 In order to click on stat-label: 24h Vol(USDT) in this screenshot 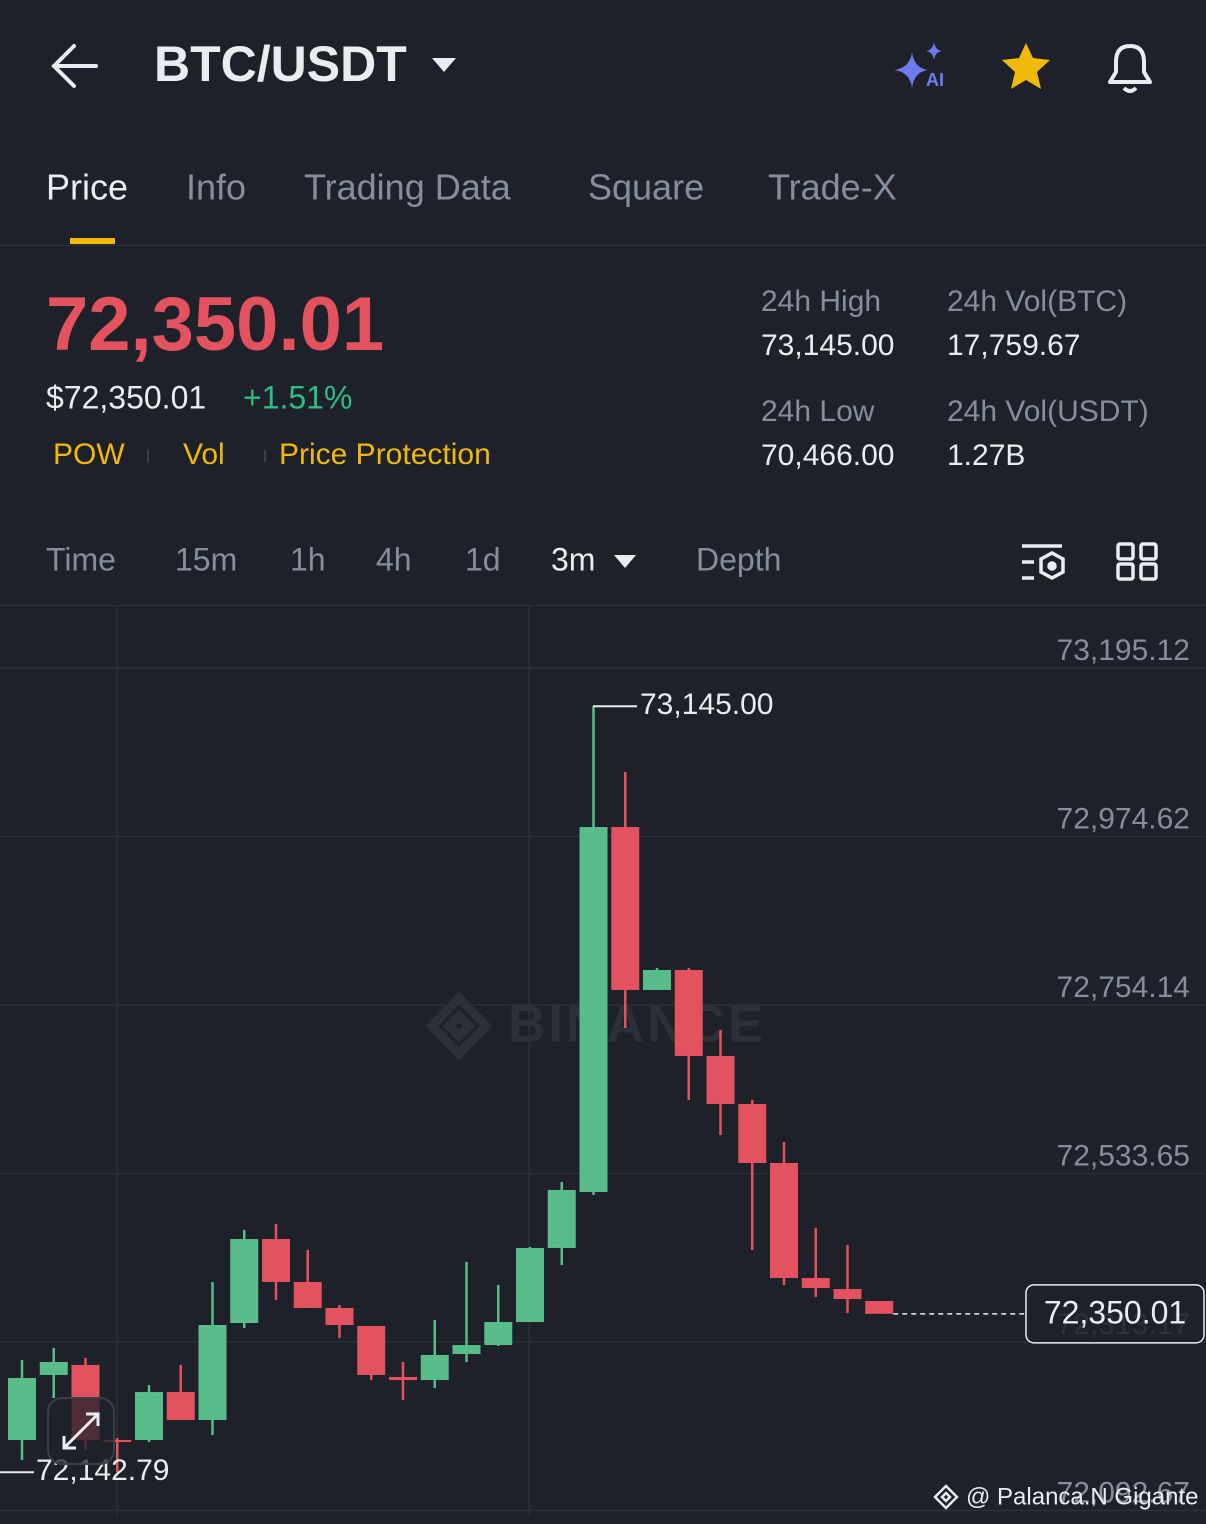, I will do `click(1048, 411)`.